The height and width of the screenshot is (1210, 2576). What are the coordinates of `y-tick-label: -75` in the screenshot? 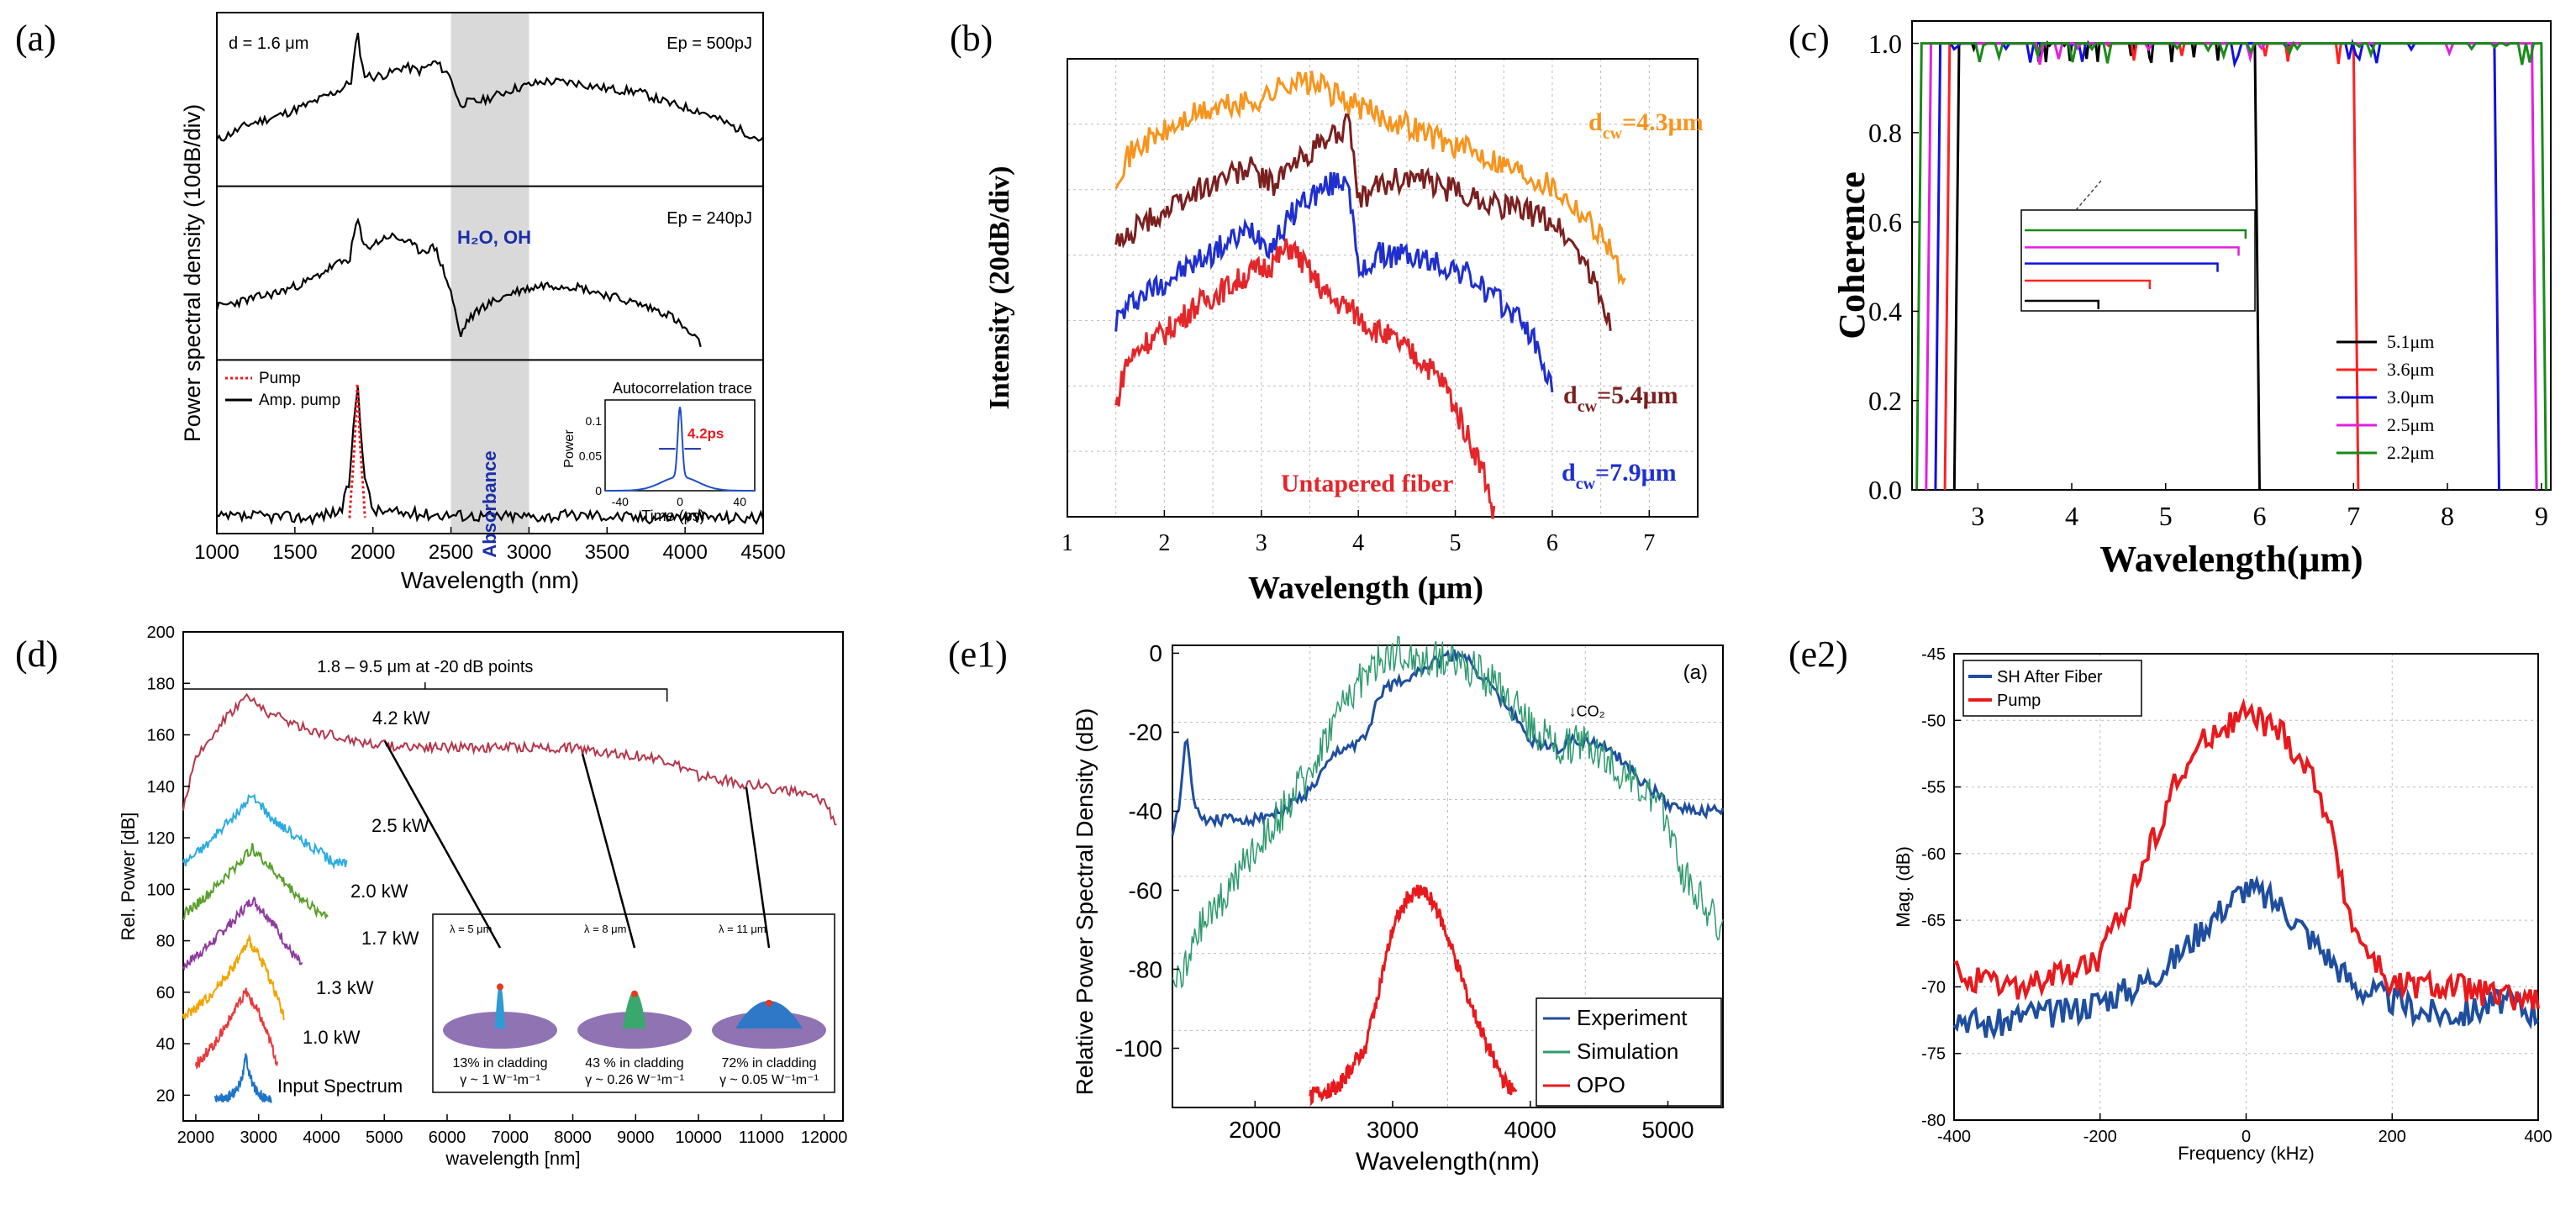 It's located at (1933, 1054).